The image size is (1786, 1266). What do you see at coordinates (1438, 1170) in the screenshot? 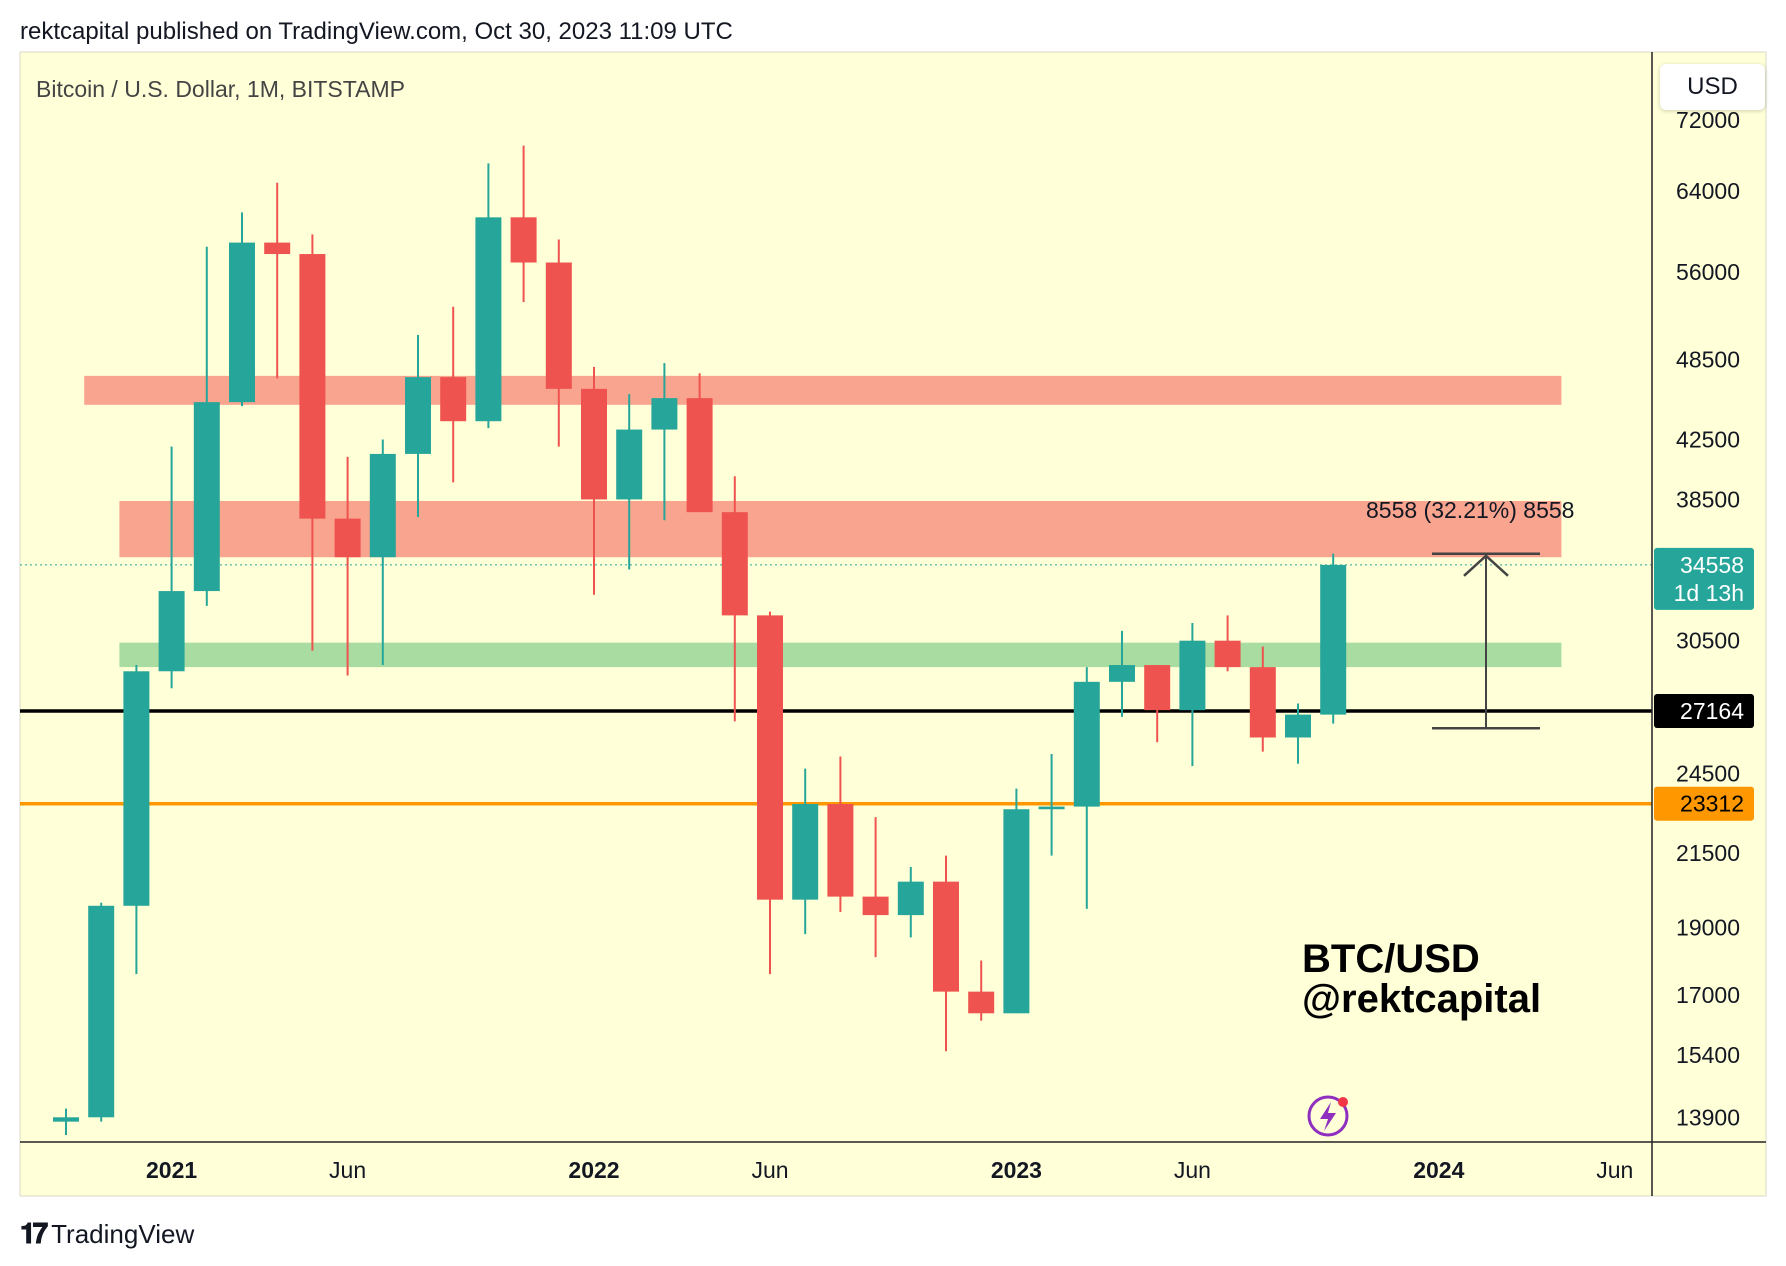
I see `x-tick-6: 2024` at bounding box center [1438, 1170].